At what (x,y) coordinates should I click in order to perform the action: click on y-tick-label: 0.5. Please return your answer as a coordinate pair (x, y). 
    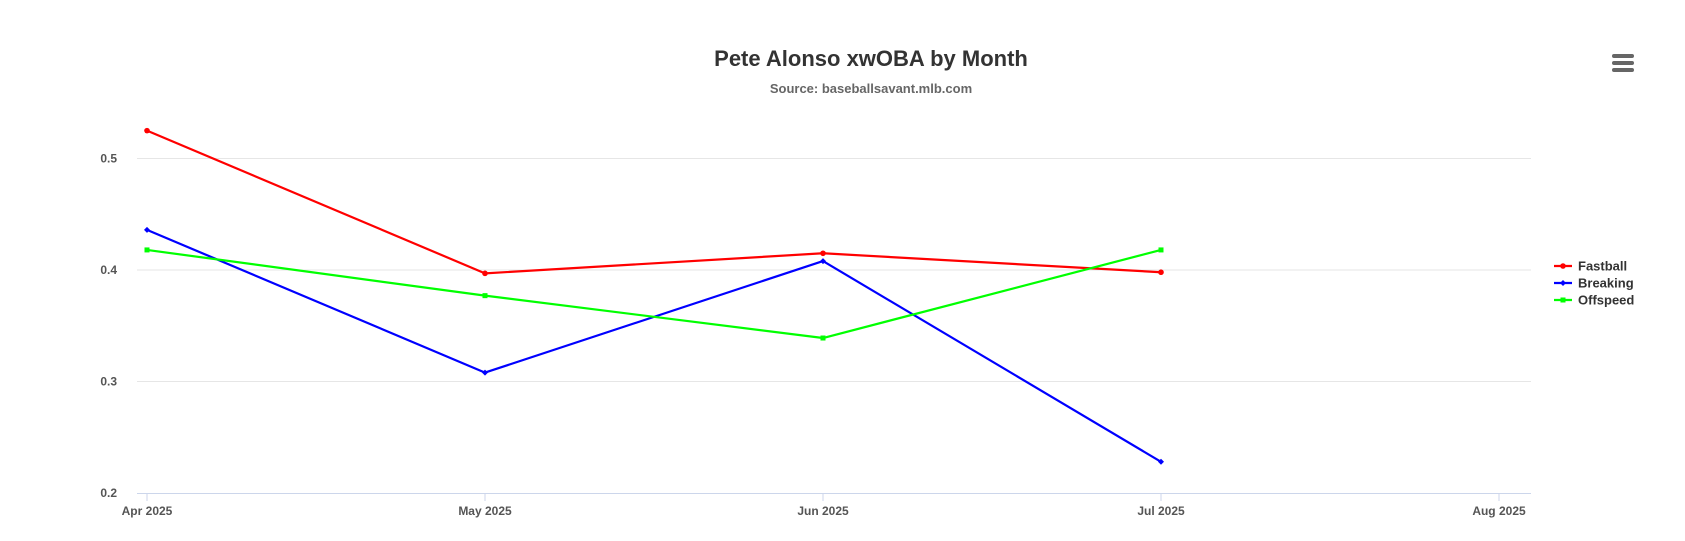
    Looking at the image, I should click on (108, 159).